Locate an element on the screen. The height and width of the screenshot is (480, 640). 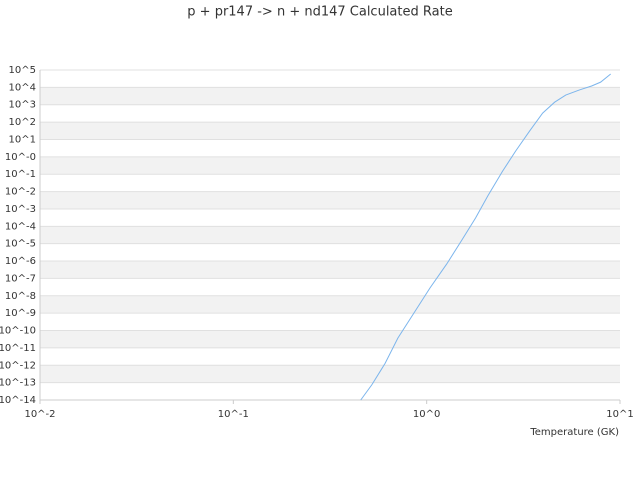
y-tick-label: 10^2 is located at coordinates (22, 122).